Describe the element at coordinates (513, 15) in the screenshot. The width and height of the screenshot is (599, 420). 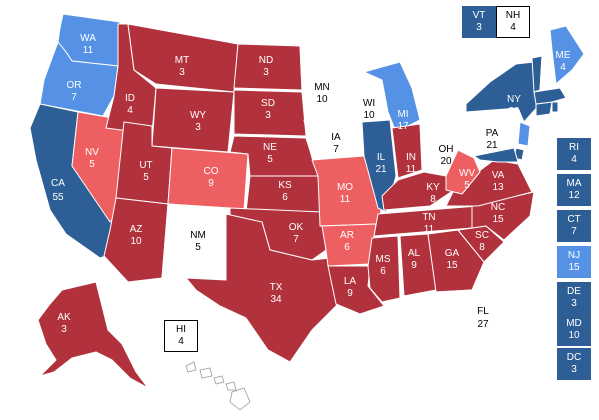
I see `box-NH-abbr: NH` at that location.